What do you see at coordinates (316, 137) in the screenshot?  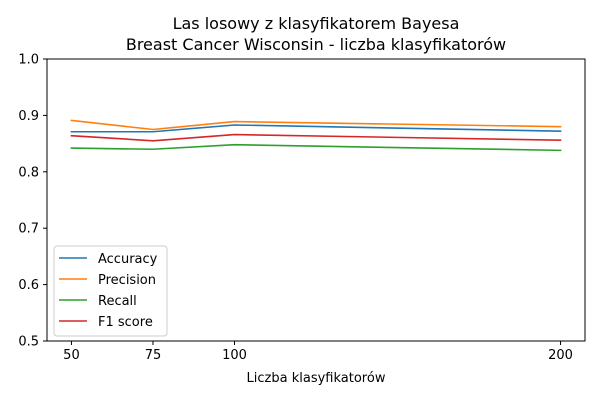 I see `series-line-f1-score` at bounding box center [316, 137].